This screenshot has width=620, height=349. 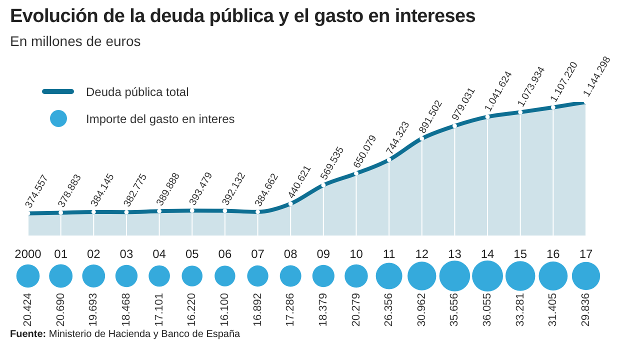 What do you see at coordinates (291, 254) in the screenshot?
I see `x-tick-label: 08` at bounding box center [291, 254].